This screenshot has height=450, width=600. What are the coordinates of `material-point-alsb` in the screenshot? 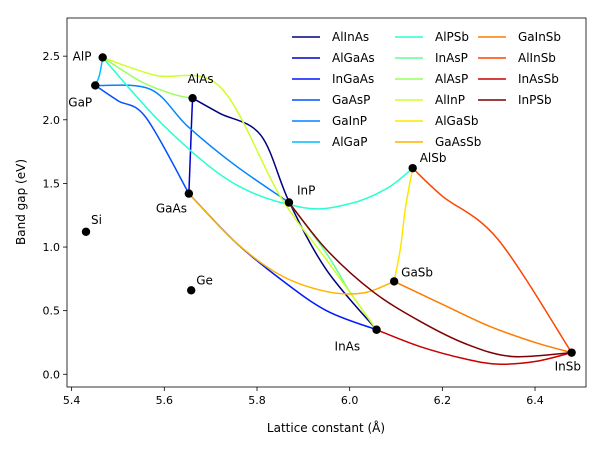 It's located at (412, 168).